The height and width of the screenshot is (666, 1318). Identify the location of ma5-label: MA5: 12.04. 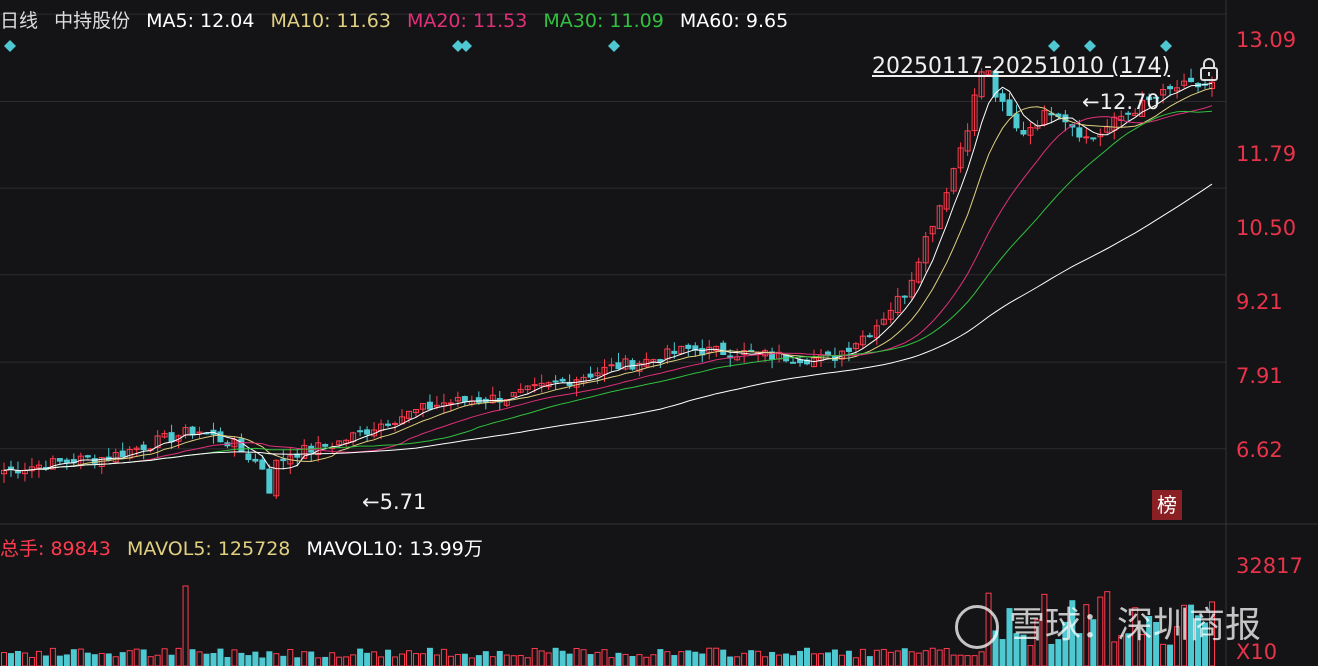
(200, 21).